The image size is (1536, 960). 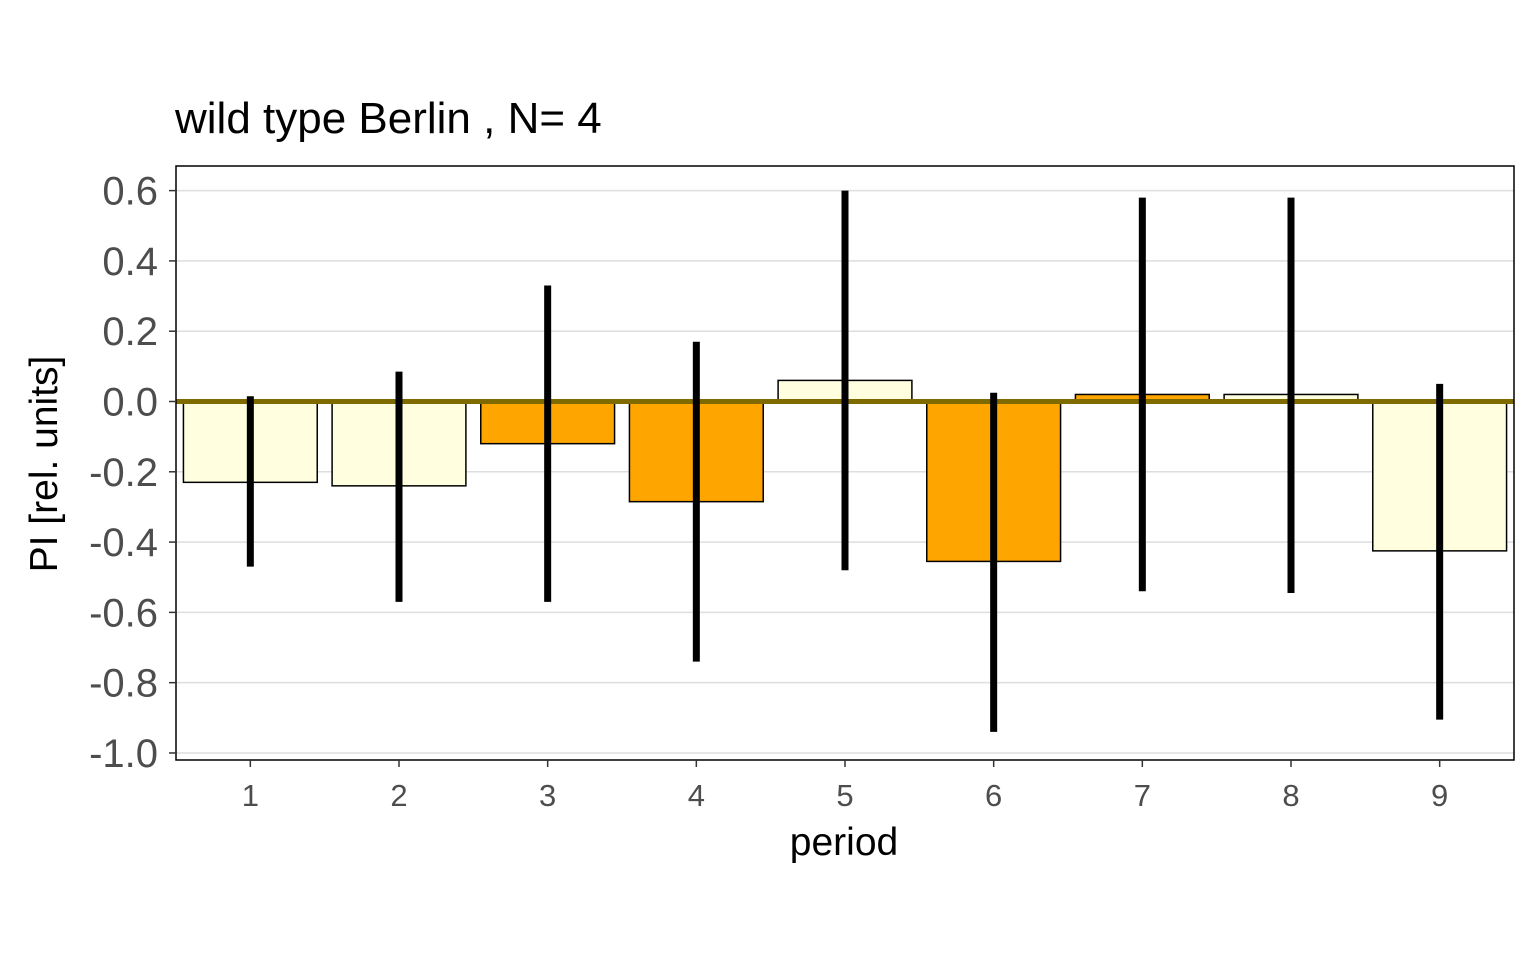 I want to click on y-axis: -1.0 -0.8 -0.6 -0.4 -0.2 0.0 0.2 0.4 0.6, so click(x=132, y=473).